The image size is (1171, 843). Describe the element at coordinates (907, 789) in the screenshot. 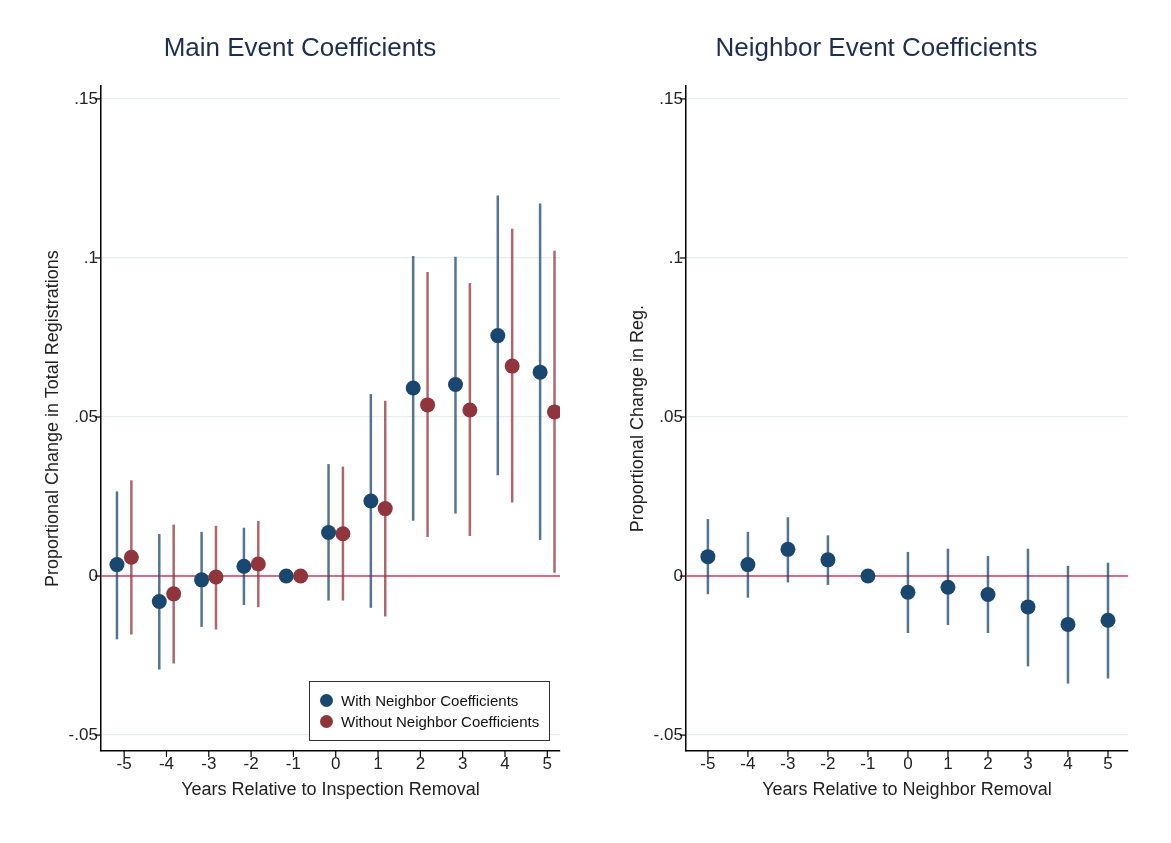

I see `x-axis-title: Years Relative to Neighbor Removal` at that location.